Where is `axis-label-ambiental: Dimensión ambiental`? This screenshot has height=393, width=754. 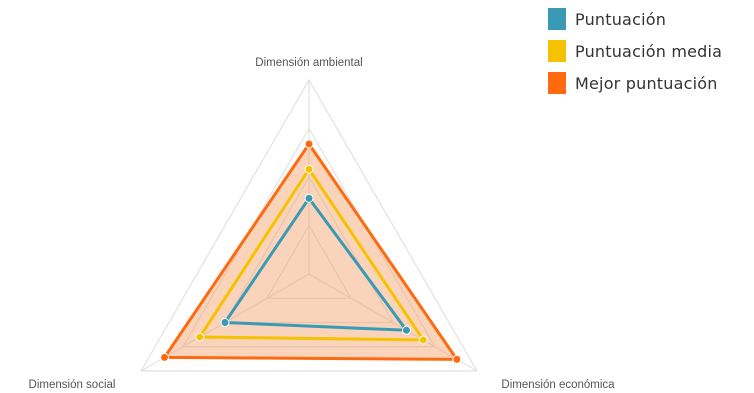
axis-label-ambiental: Dimensión ambiental is located at coordinates (308, 63).